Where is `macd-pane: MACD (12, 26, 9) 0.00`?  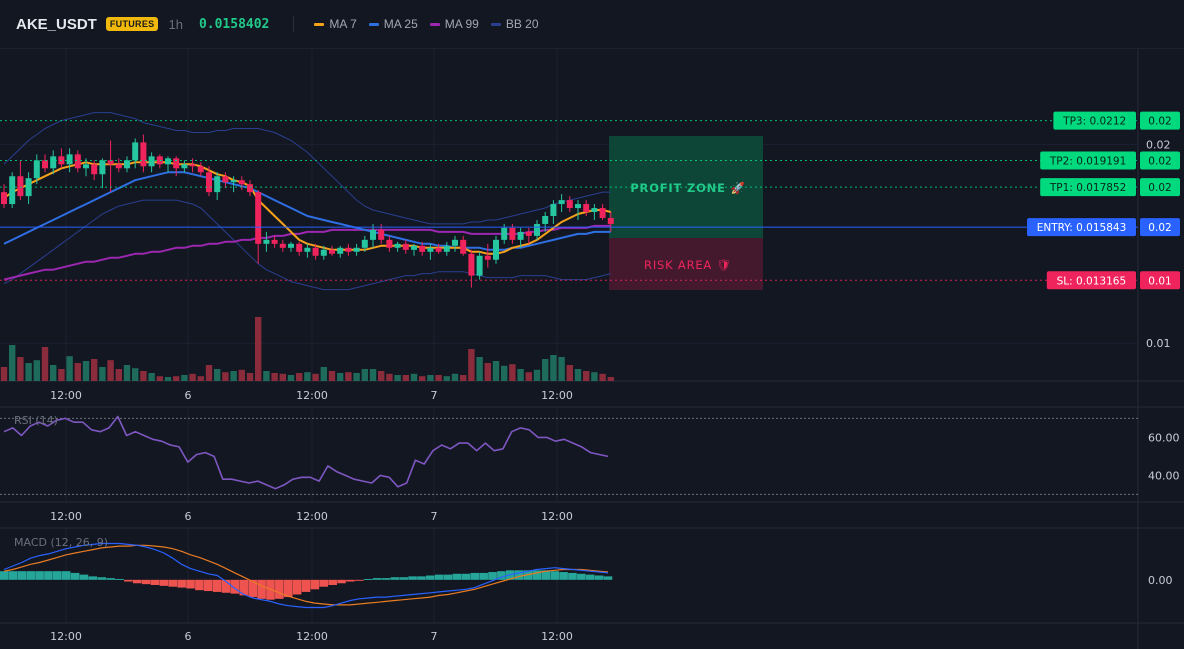
macd-pane: MACD (12, 26, 9) 0.00 is located at coordinates (586, 572).